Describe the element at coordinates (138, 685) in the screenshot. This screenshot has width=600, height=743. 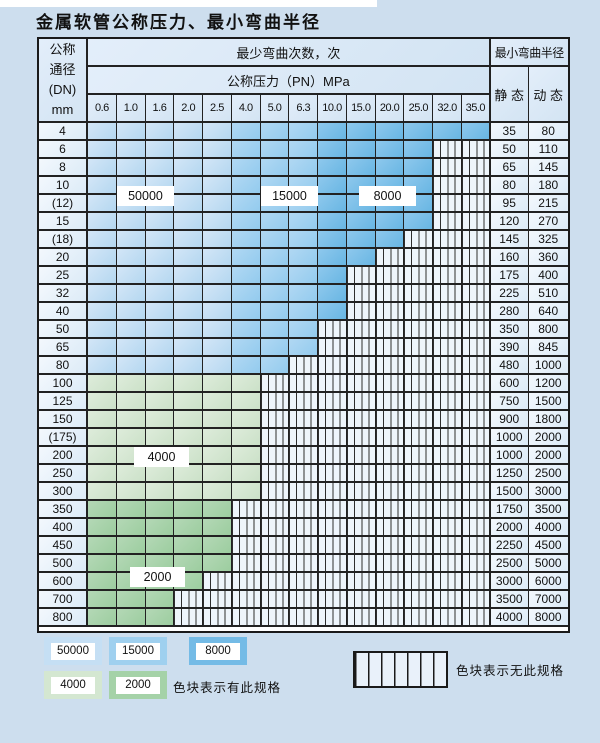
I see `legend-box-2000: 2000` at that location.